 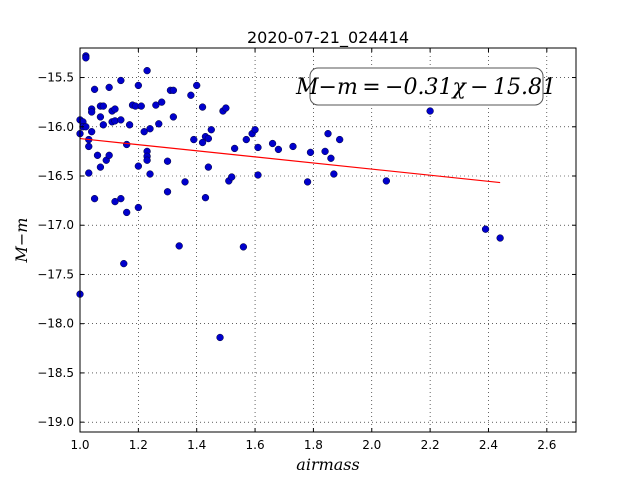 What do you see at coordinates (371, 445) in the screenshot?
I see `x-tick-label: 2.0` at bounding box center [371, 445].